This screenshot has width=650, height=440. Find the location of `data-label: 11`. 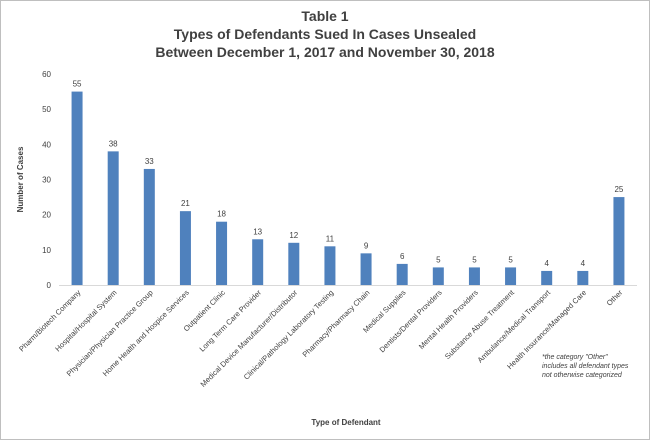

data-label: 11 is located at coordinates (330, 238).